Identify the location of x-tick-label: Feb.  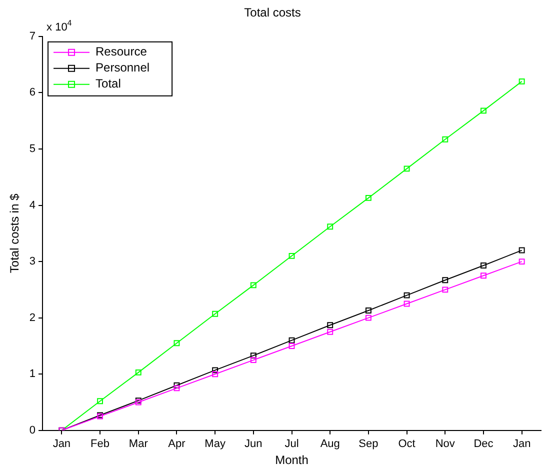
(100, 444).